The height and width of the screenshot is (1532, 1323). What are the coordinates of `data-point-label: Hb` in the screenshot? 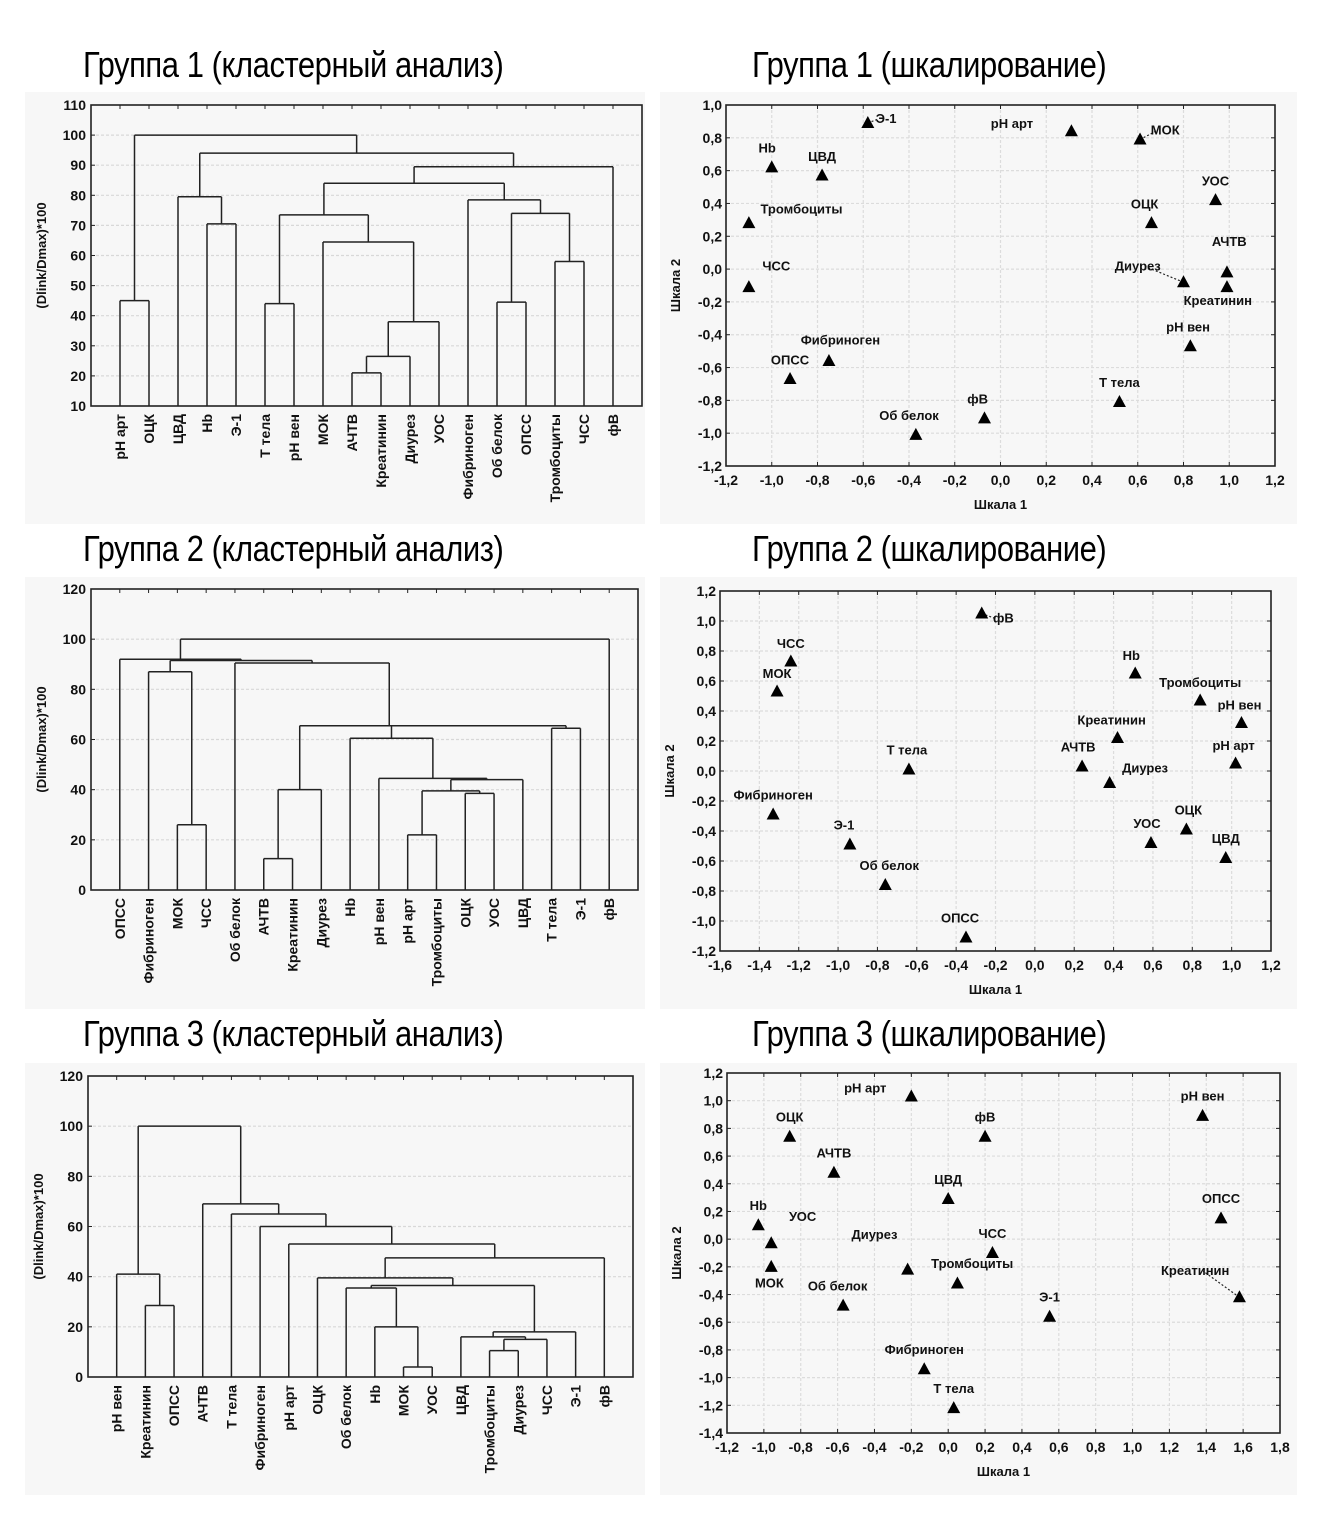 It's located at (758, 1205).